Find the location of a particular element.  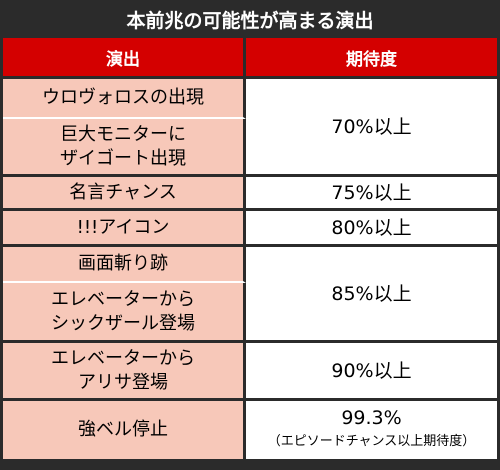

table-row: !!!アイコン 80%以上 is located at coordinates (250, 229).